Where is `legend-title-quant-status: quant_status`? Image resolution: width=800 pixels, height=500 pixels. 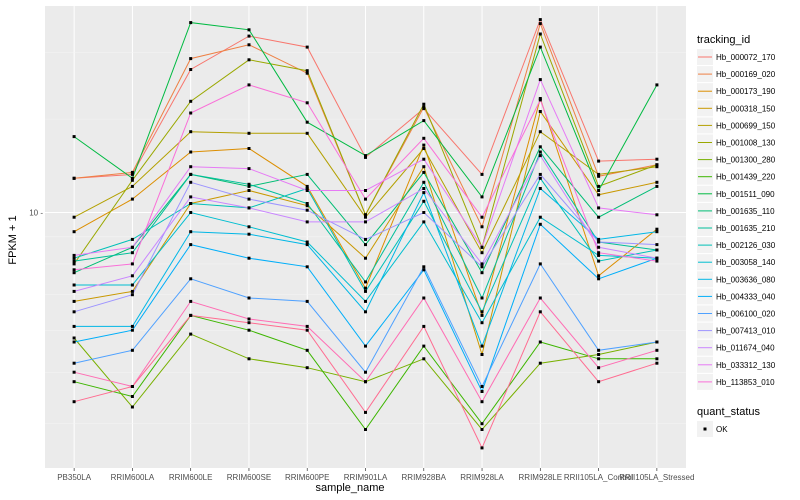
legend-title-quant-status: quant_status is located at coordinates (728, 412).